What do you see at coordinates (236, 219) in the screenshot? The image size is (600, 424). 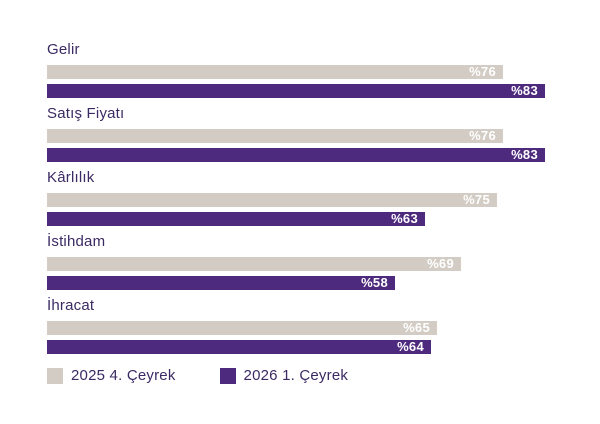 I see `bar-2026-q1: %63` at bounding box center [236, 219].